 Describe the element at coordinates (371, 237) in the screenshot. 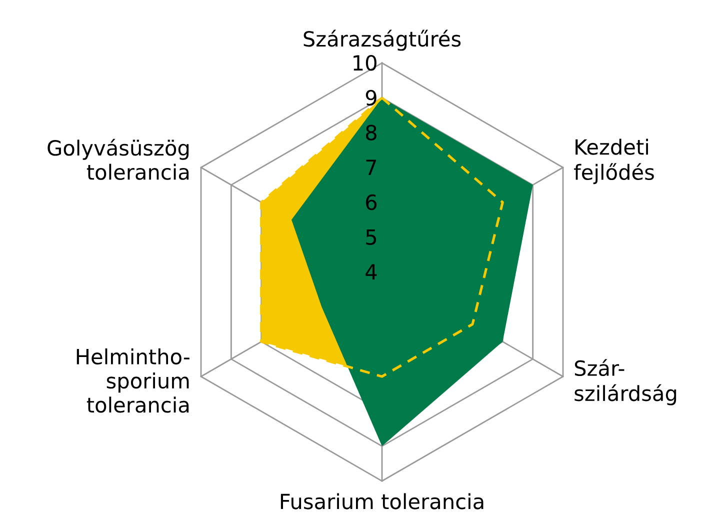

I see `y-tick-label: 5` at that location.